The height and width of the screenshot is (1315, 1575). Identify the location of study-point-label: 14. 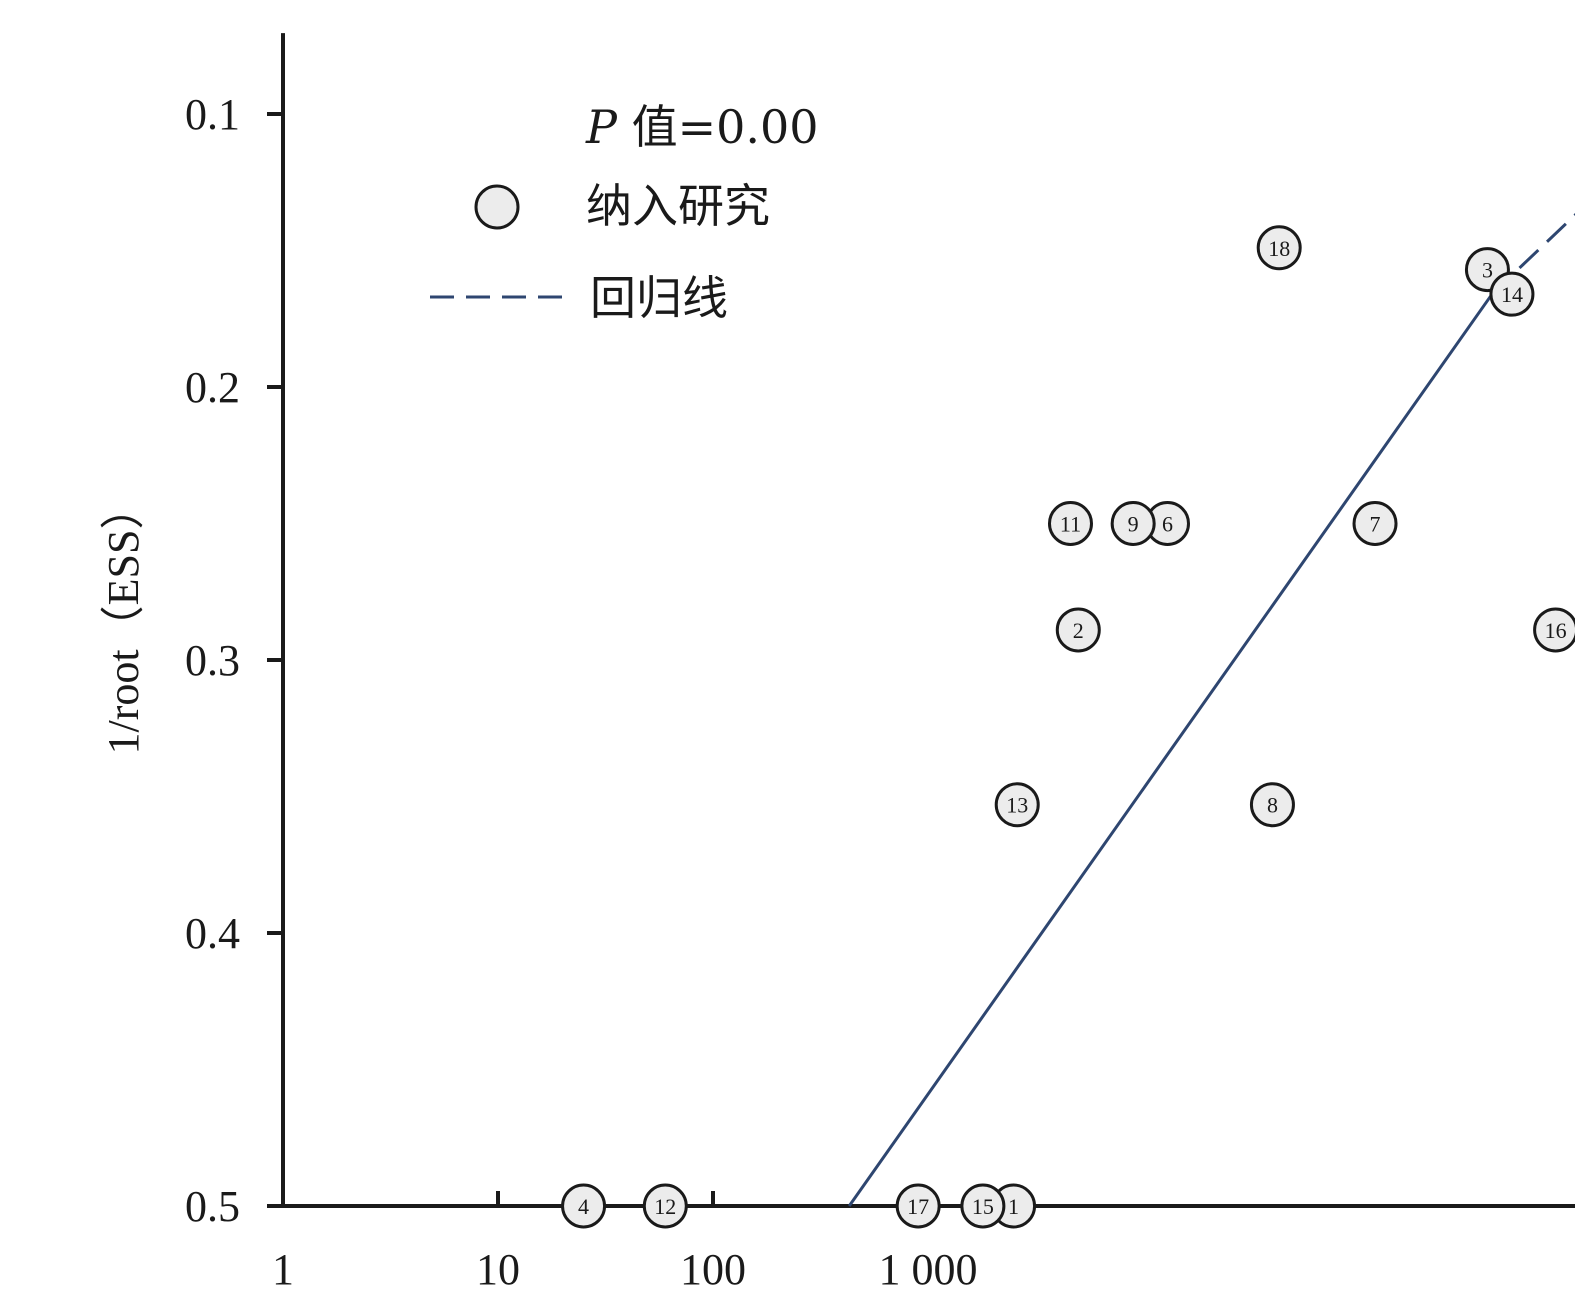
(1512, 294).